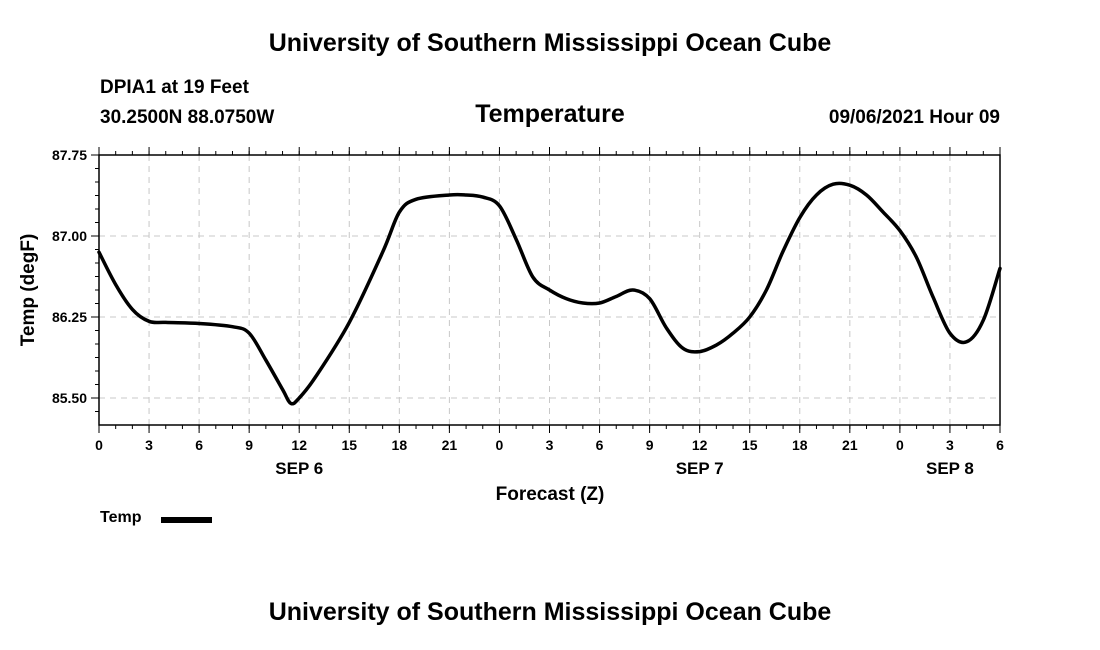 This screenshot has height=650, width=1100. What do you see at coordinates (69, 317) in the screenshot?
I see `y-tick-label: 86.25` at bounding box center [69, 317].